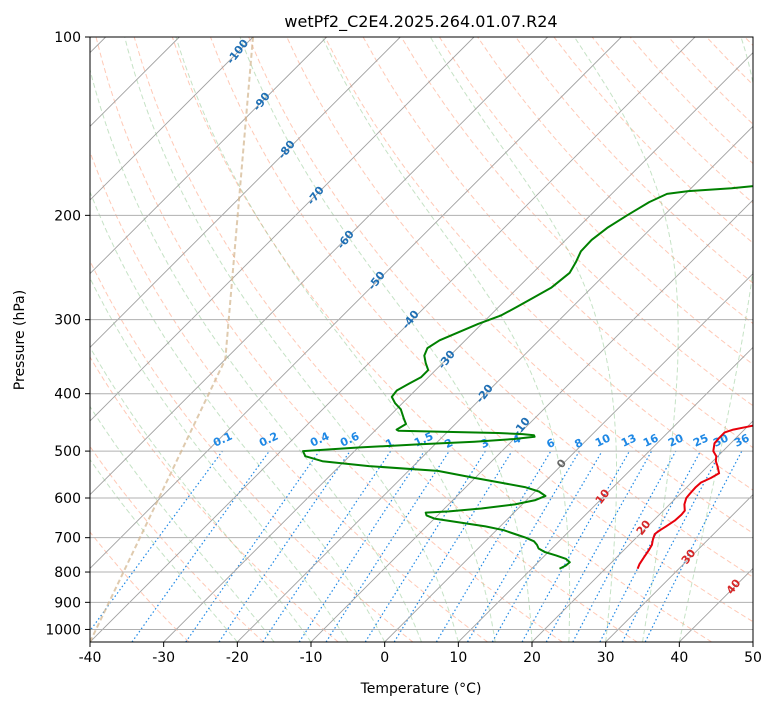  Describe the element at coordinates (67, 216) in the screenshot. I see `y-tick-label: 200` at that location.